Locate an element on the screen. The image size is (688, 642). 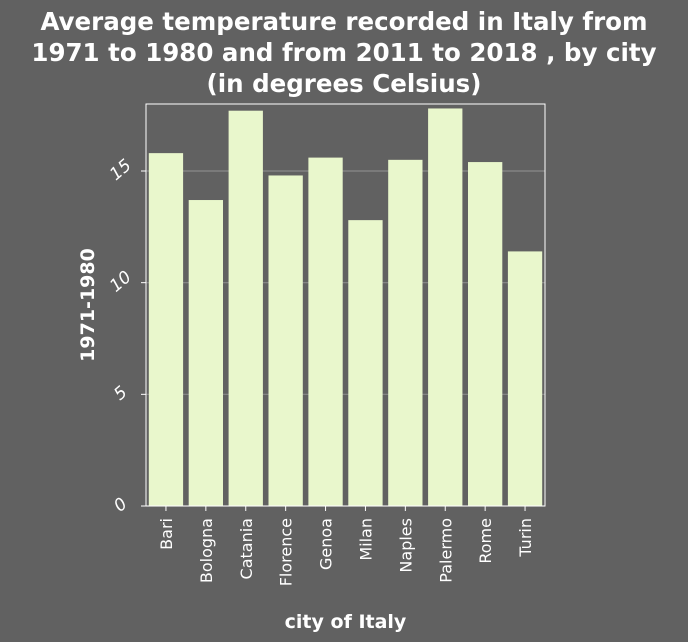
bar-genoa is located at coordinates (325, 331).